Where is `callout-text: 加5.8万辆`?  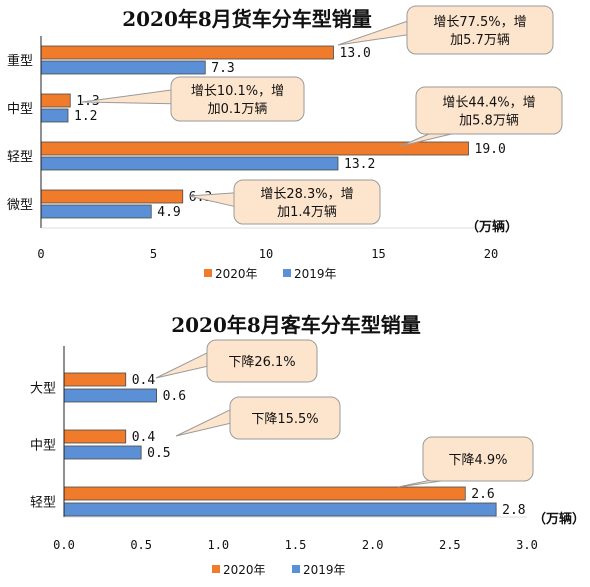
callout-text: 加5.8万辆 is located at coordinates (489, 121).